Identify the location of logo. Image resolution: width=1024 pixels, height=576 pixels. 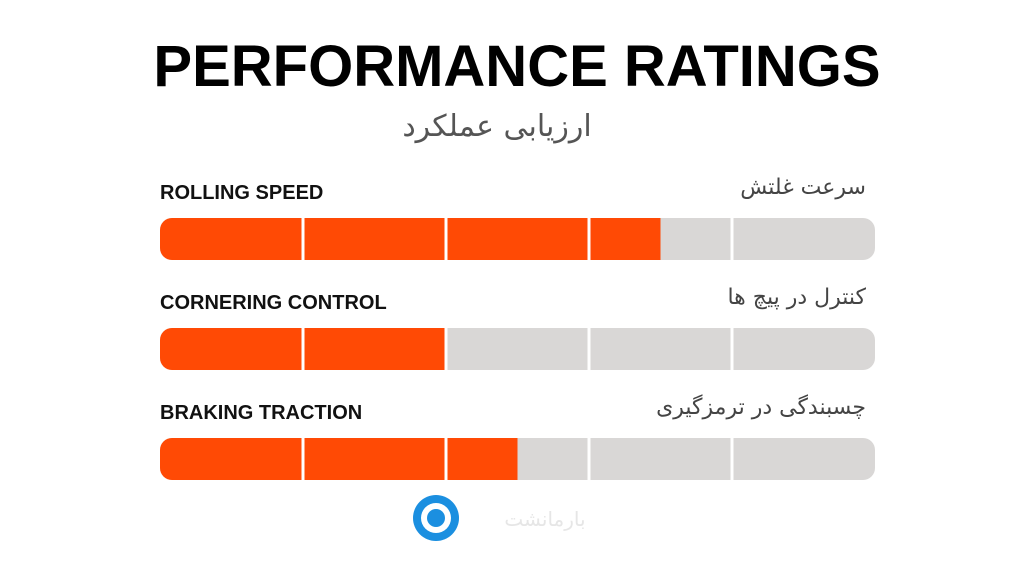
(436, 518).